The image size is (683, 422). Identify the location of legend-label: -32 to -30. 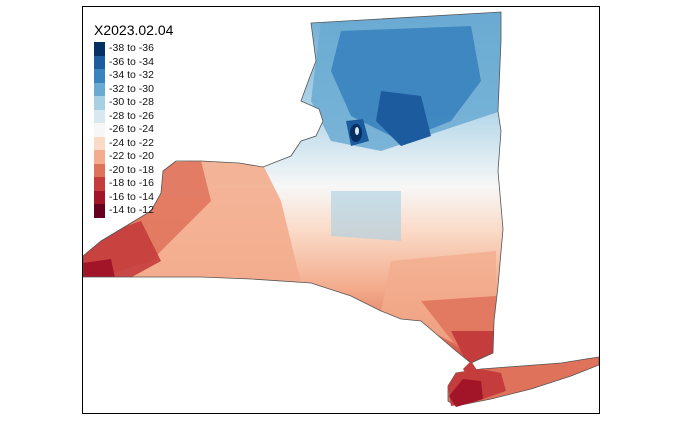
(131, 88).